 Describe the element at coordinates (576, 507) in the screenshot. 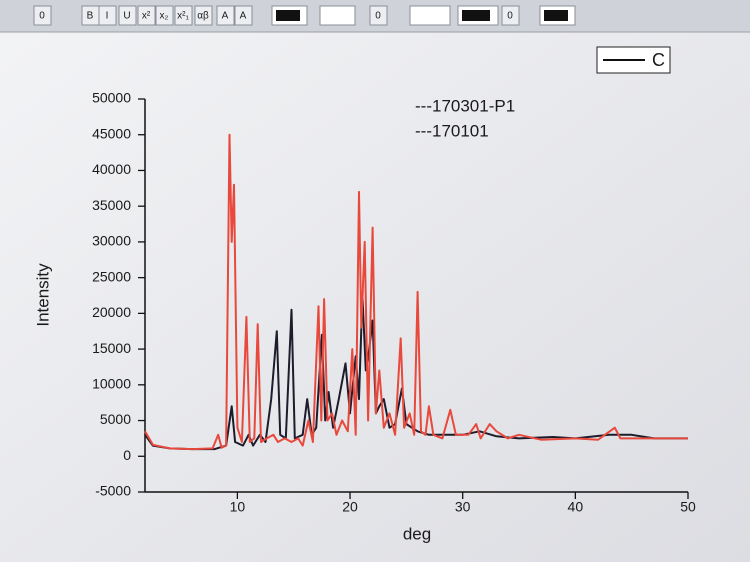

I see `x-tick-label: 40` at that location.